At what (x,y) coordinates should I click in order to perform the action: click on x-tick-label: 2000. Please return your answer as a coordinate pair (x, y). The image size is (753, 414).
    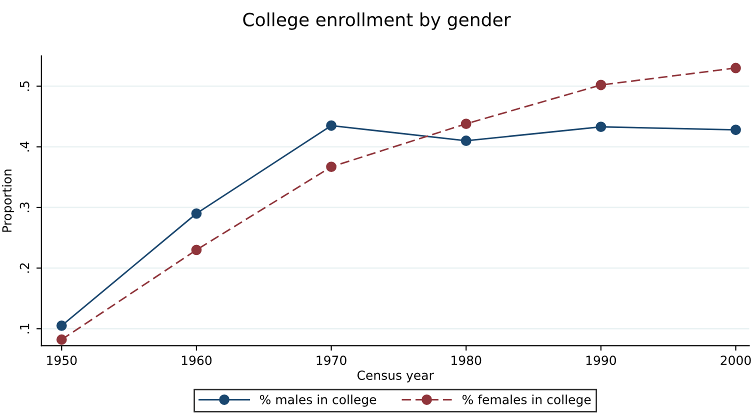
    Looking at the image, I should click on (735, 361).